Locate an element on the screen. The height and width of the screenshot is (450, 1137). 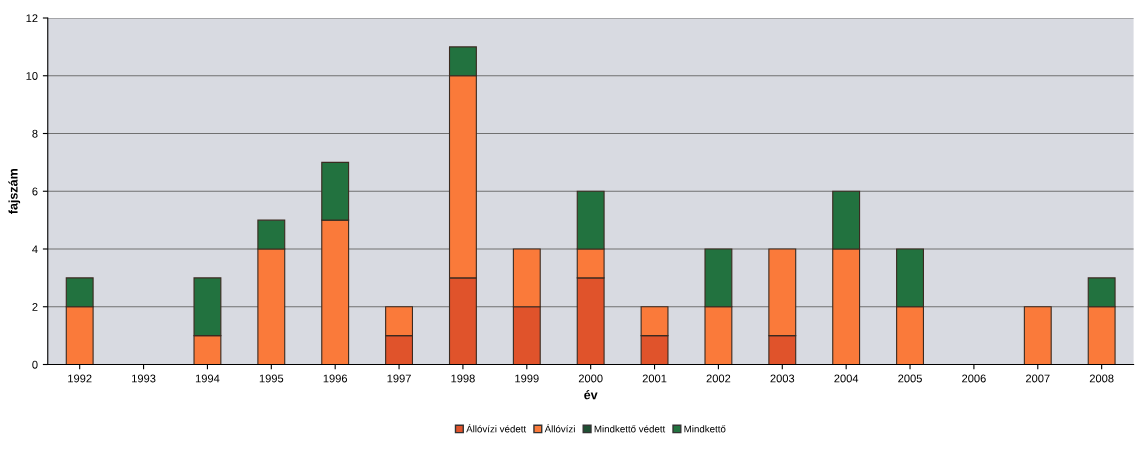
x-tick-label: 2005 is located at coordinates (910, 378).